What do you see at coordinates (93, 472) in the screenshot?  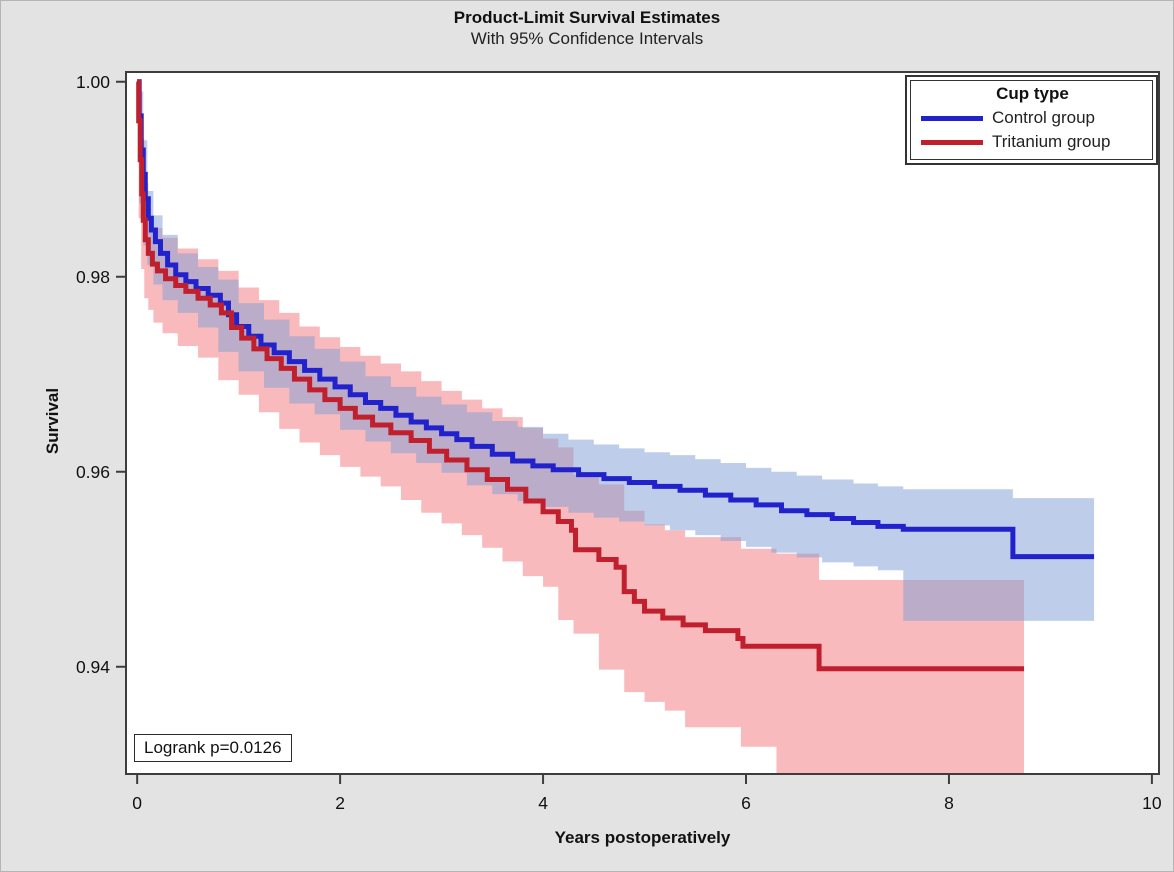 I see `y-tick-label: 0.96` at bounding box center [93, 472].